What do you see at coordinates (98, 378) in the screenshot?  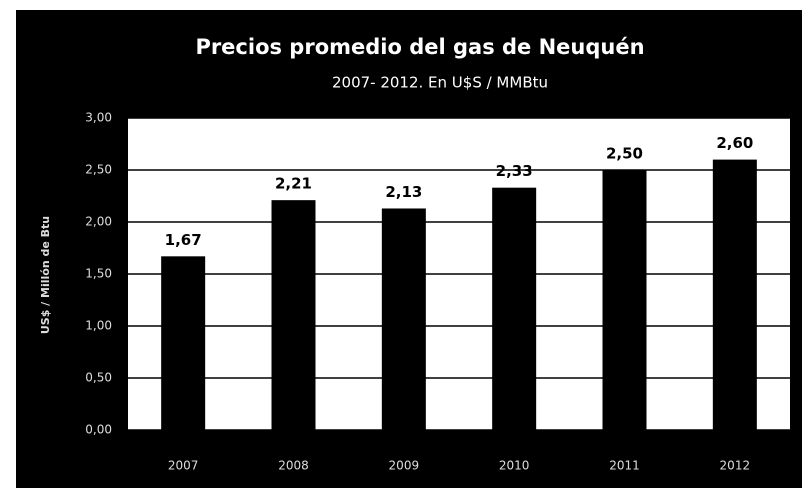 I see `y-tick-label: 0,50` at bounding box center [98, 378].